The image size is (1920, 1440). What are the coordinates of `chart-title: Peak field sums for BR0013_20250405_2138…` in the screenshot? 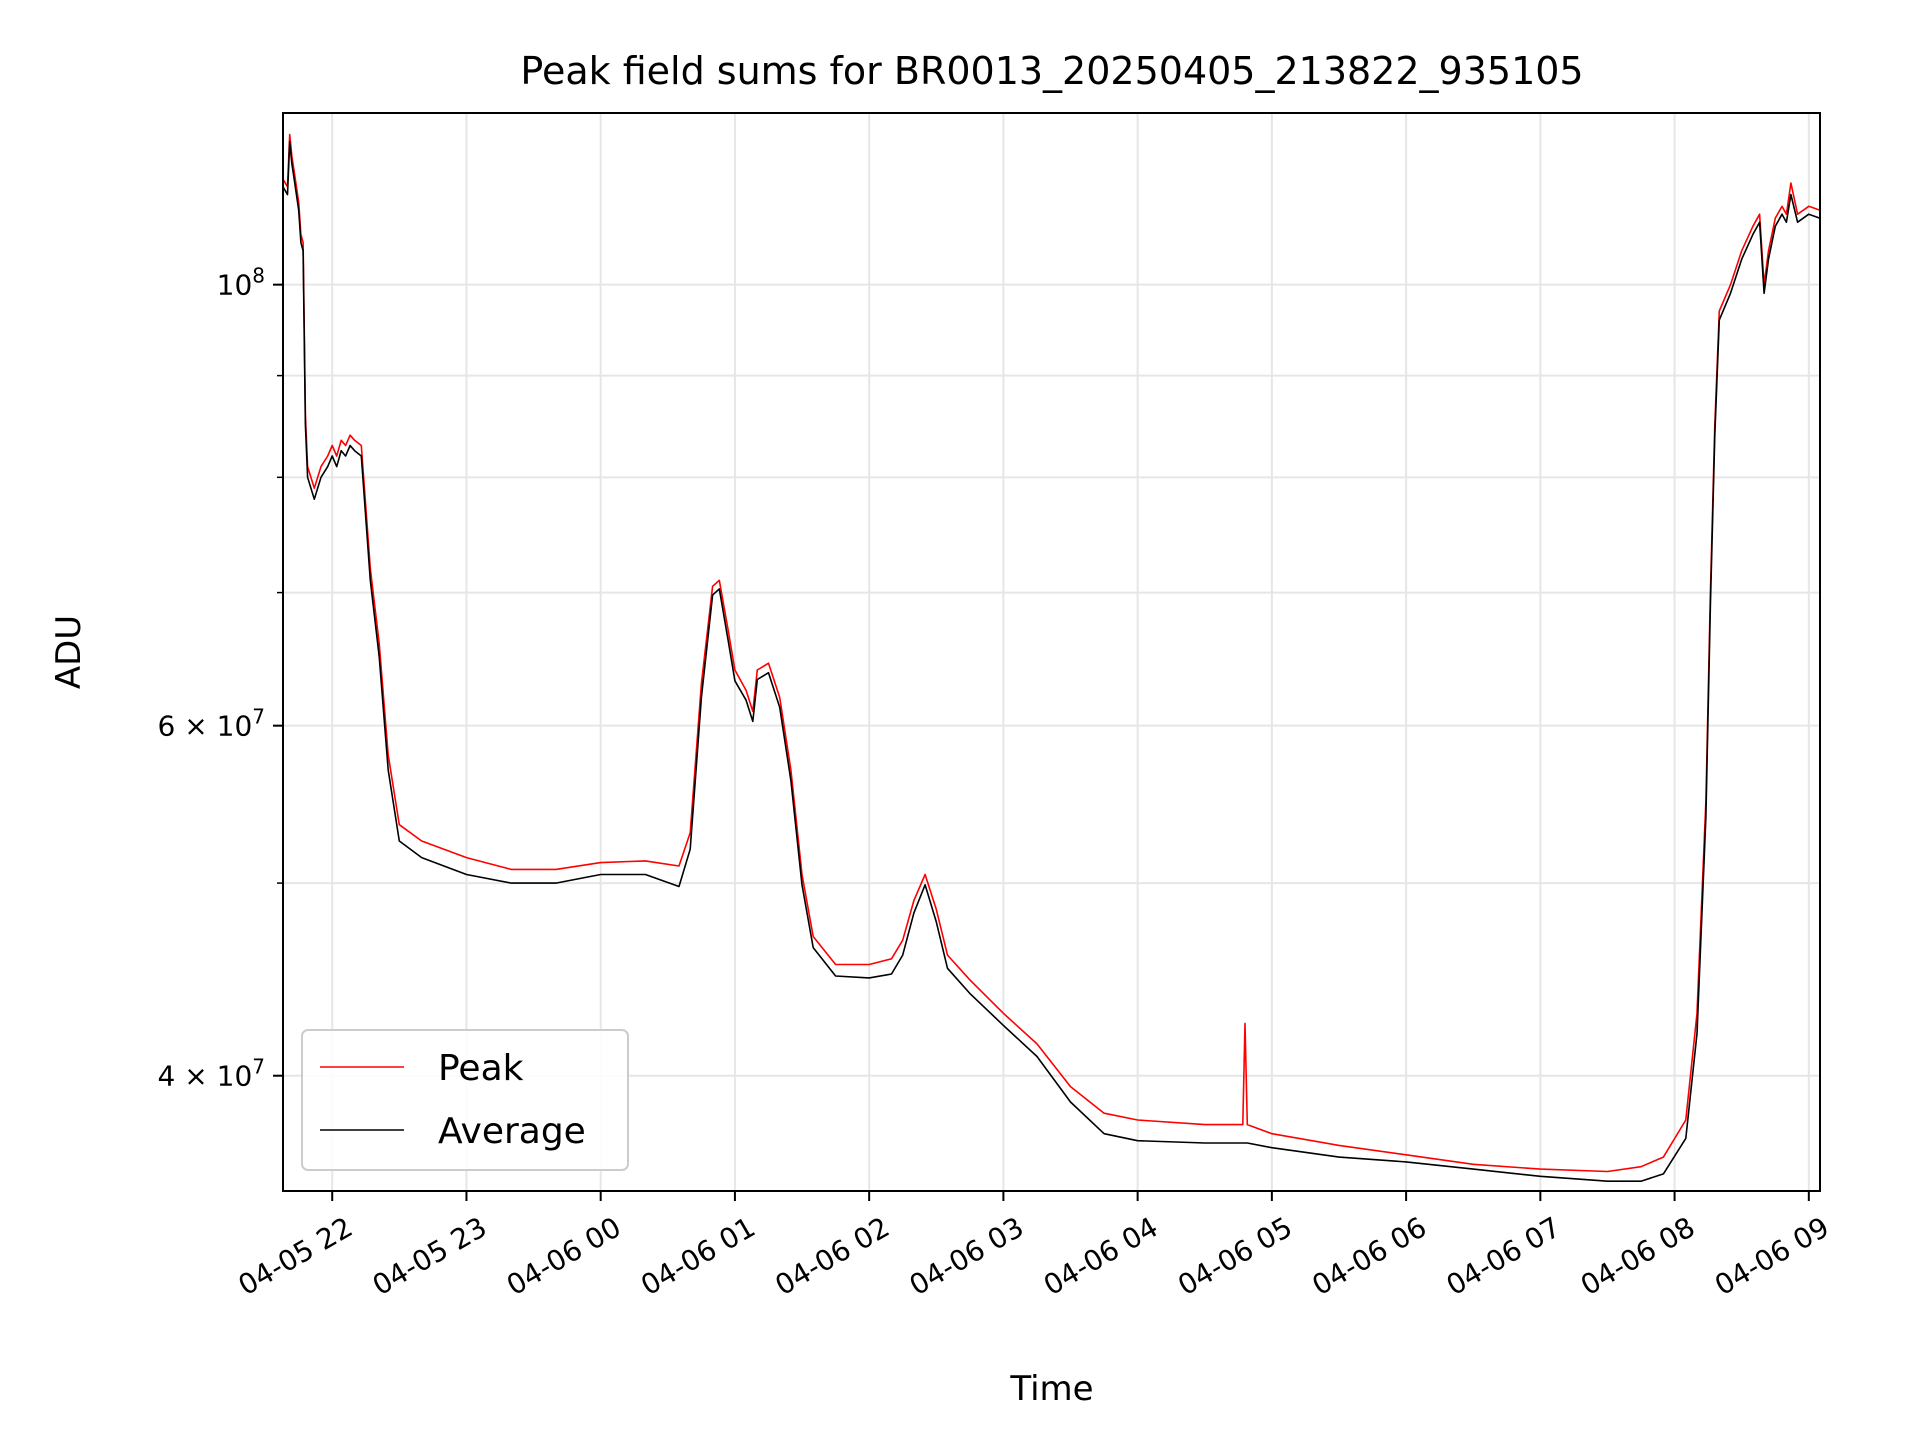 It's located at (1051, 71).